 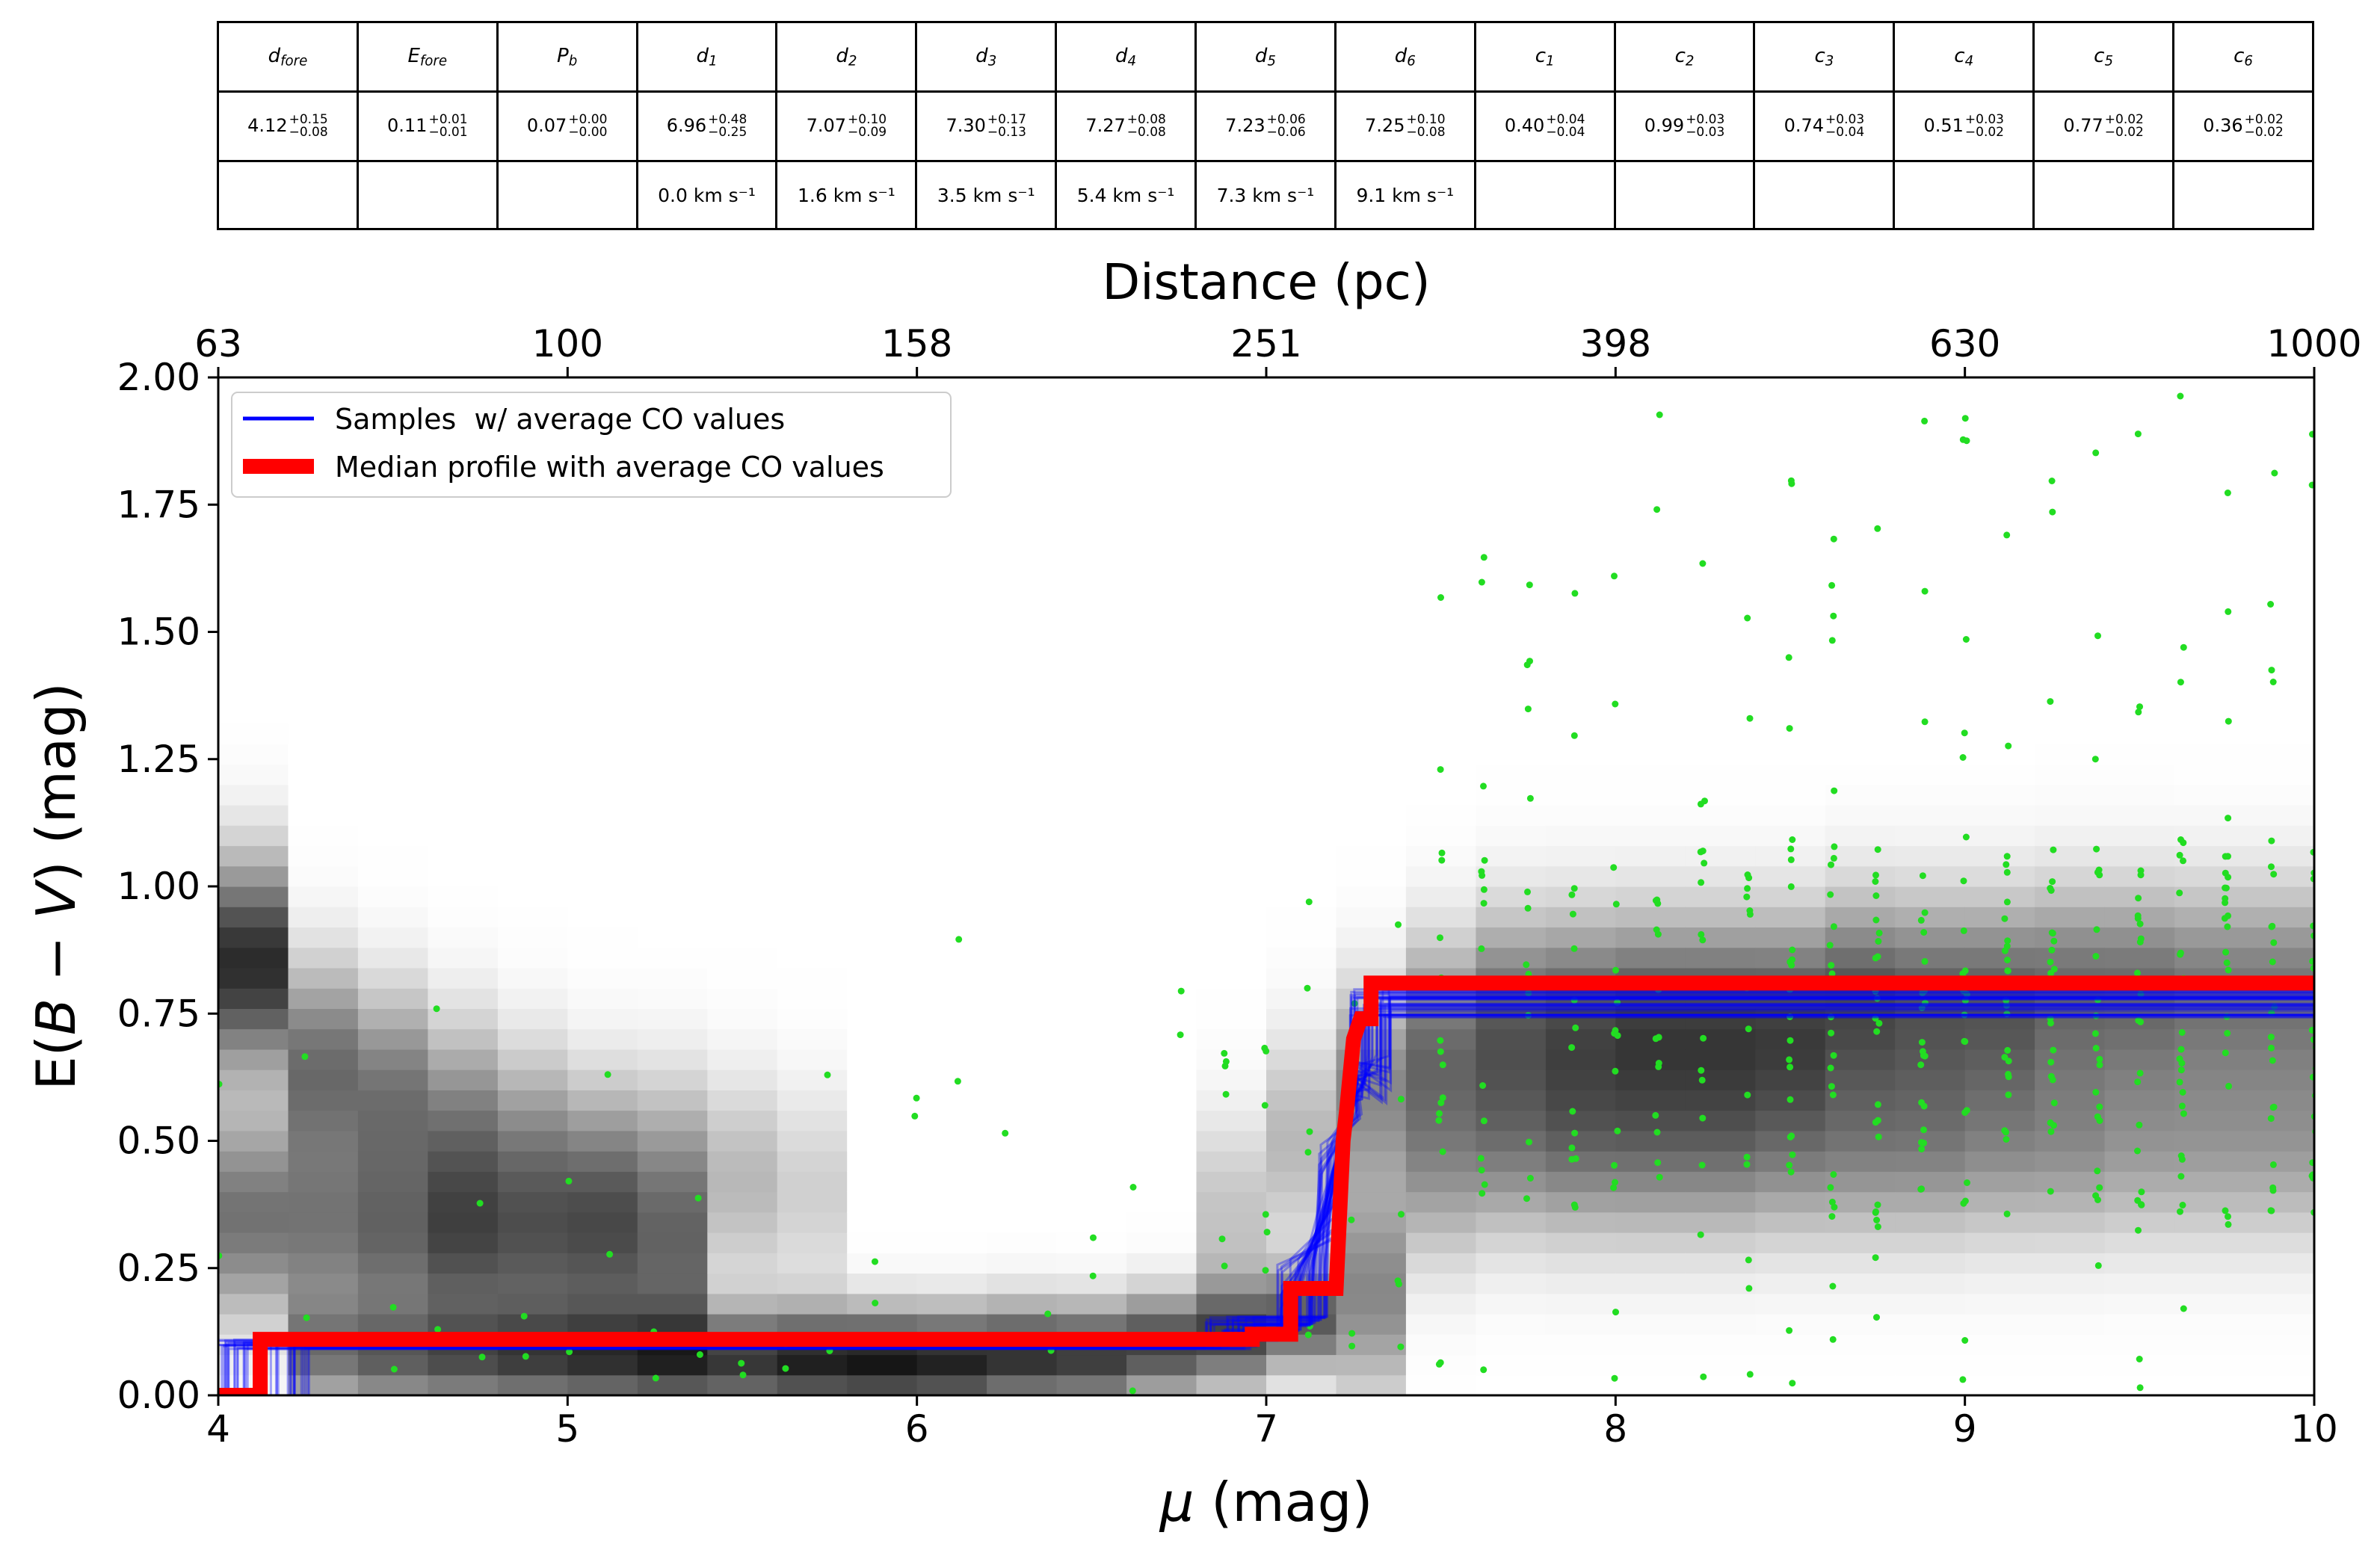 I want to click on y-tick-label: 0.50, so click(x=158, y=1141).